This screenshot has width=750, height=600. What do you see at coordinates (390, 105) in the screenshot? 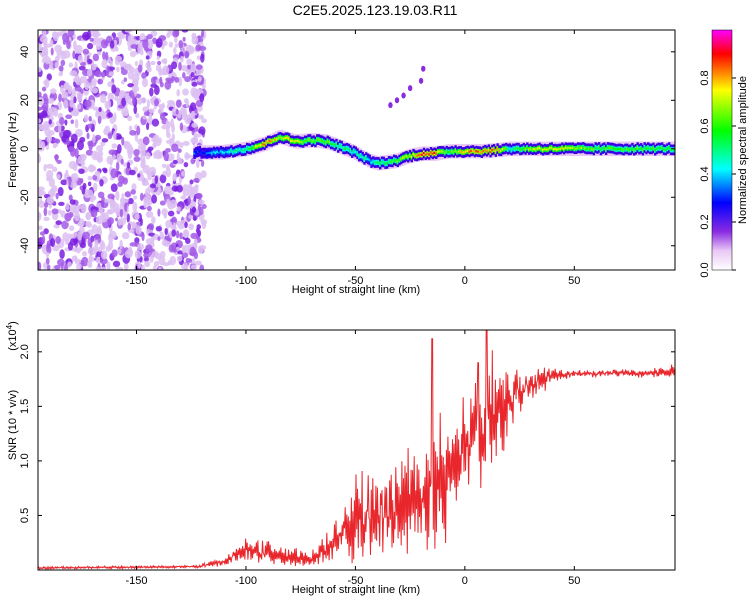
I see `feature-point` at bounding box center [390, 105].